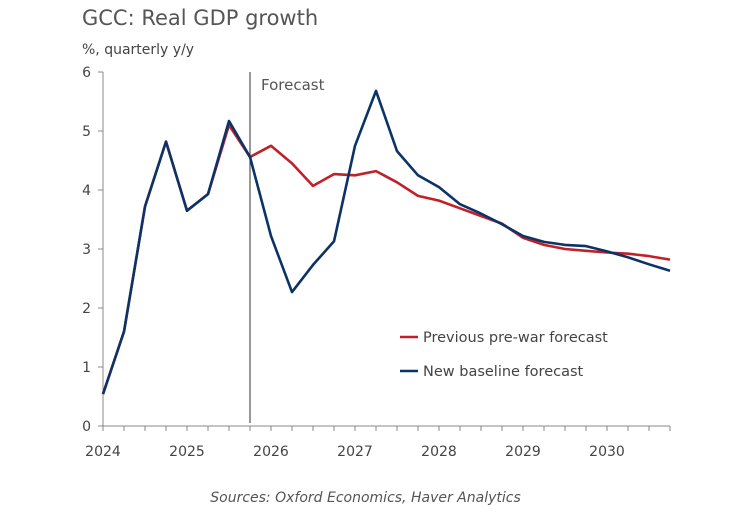 The width and height of the screenshot is (731, 524). Describe the element at coordinates (523, 452) in the screenshot. I see `x-tick-label: 2029` at that location.